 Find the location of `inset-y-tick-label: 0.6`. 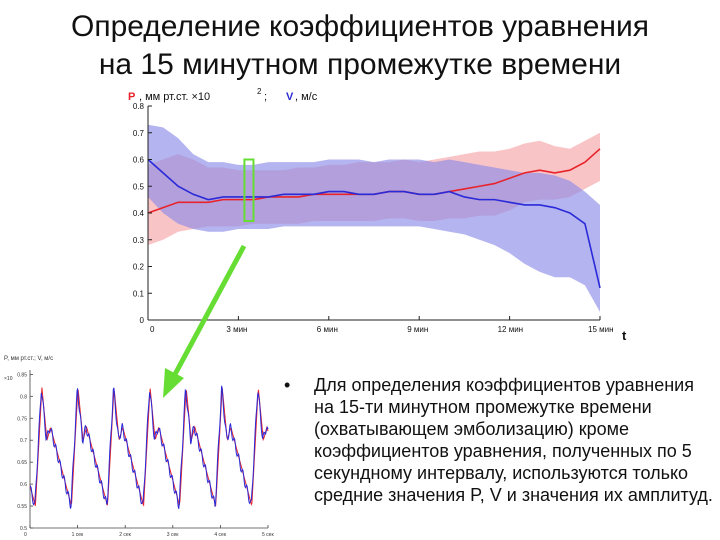

inset-y-tick-label: 0.6 is located at coordinates (23, 485).